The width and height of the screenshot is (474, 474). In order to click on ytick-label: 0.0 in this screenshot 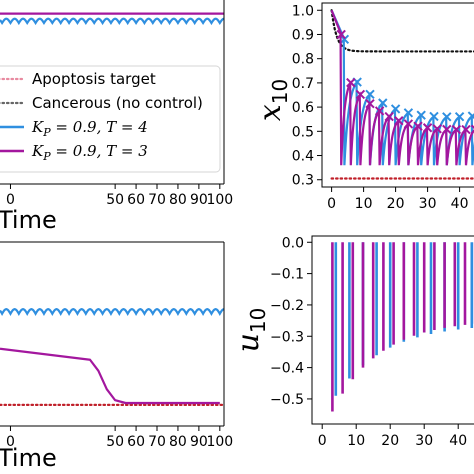, I will do `click(293, 243)`.